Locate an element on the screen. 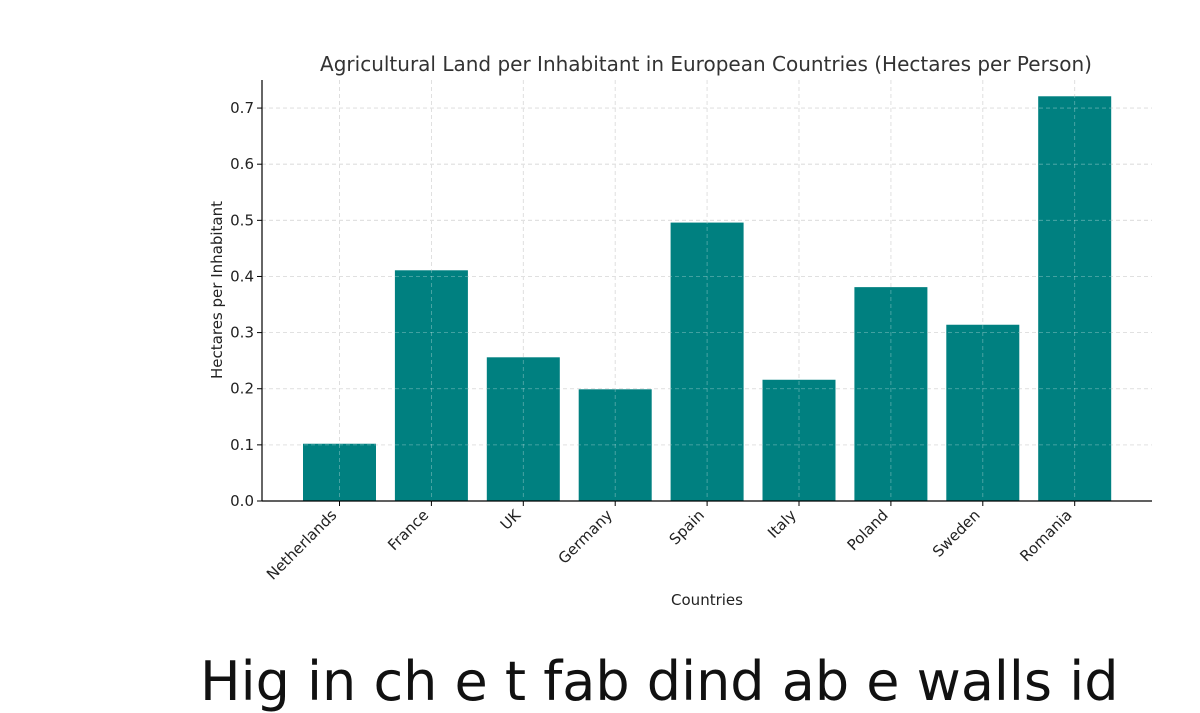 The height and width of the screenshot is (713, 1200). y-axis-label: Hectares per Inhabitant is located at coordinates (217, 290).